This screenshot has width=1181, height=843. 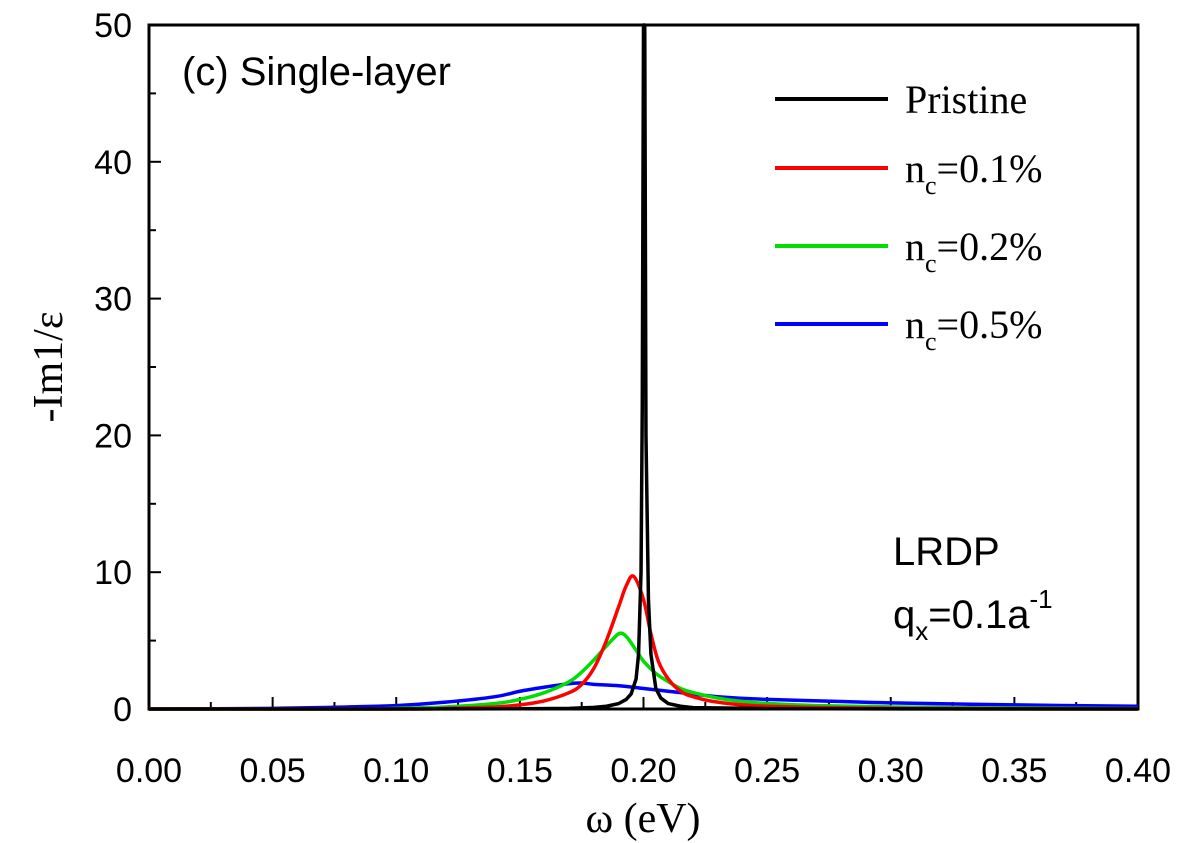 I want to click on annotation-q: qx=0.1a-1, so click(x=973, y=615).